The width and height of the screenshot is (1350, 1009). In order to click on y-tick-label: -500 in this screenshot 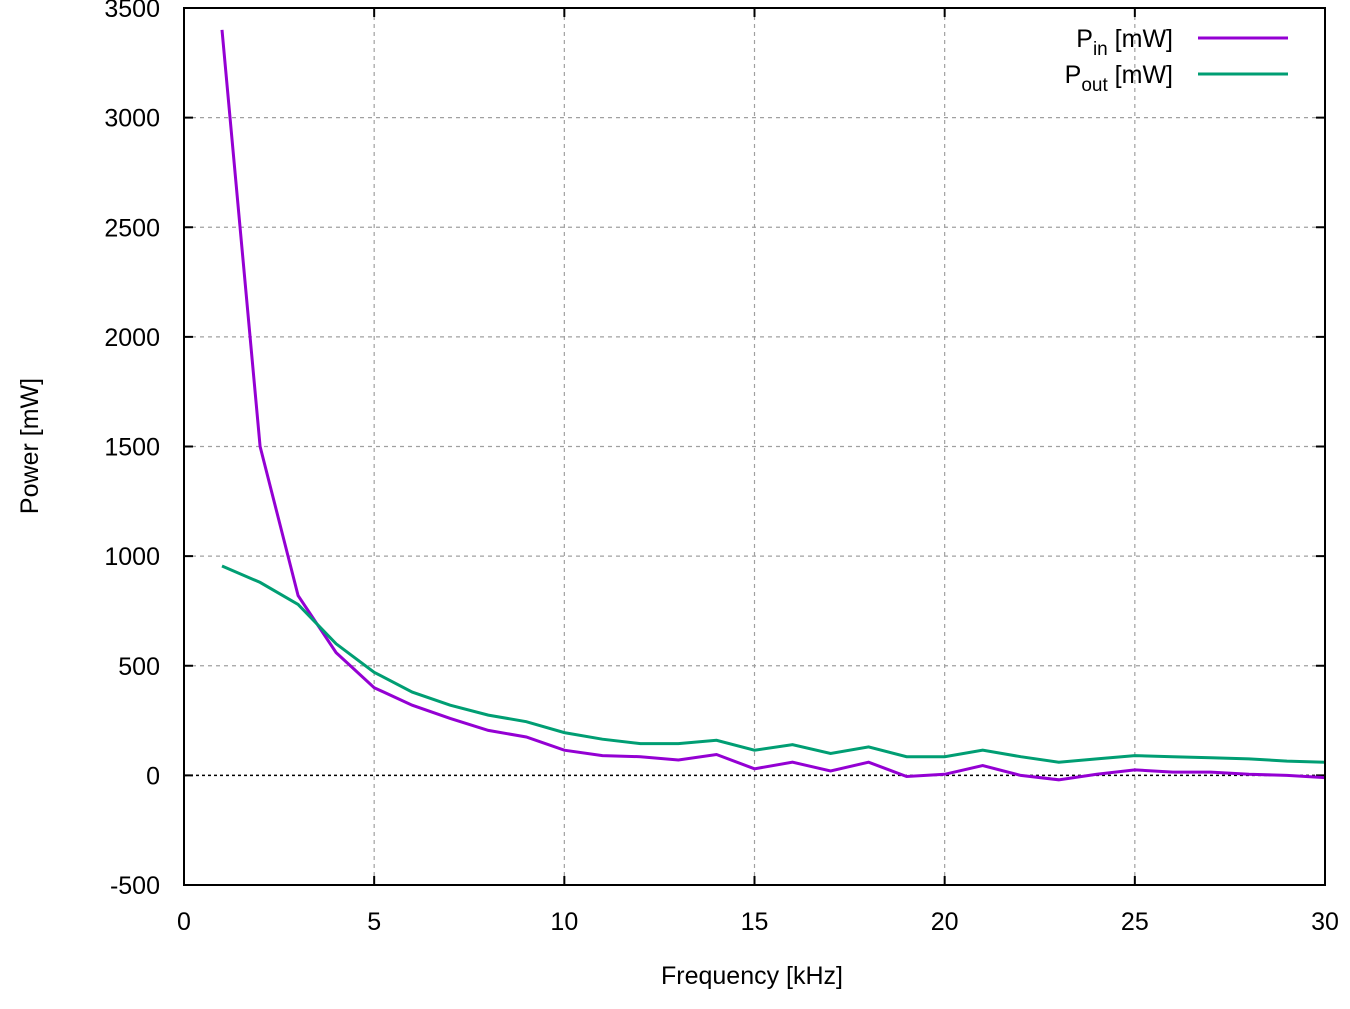, I will do `click(135, 886)`.